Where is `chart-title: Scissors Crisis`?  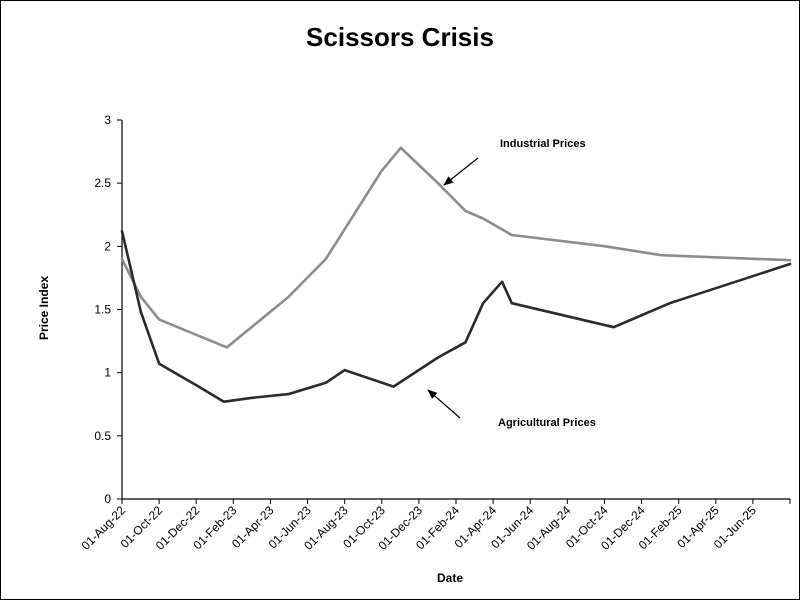 chart-title: Scissors Crisis is located at coordinates (400, 37).